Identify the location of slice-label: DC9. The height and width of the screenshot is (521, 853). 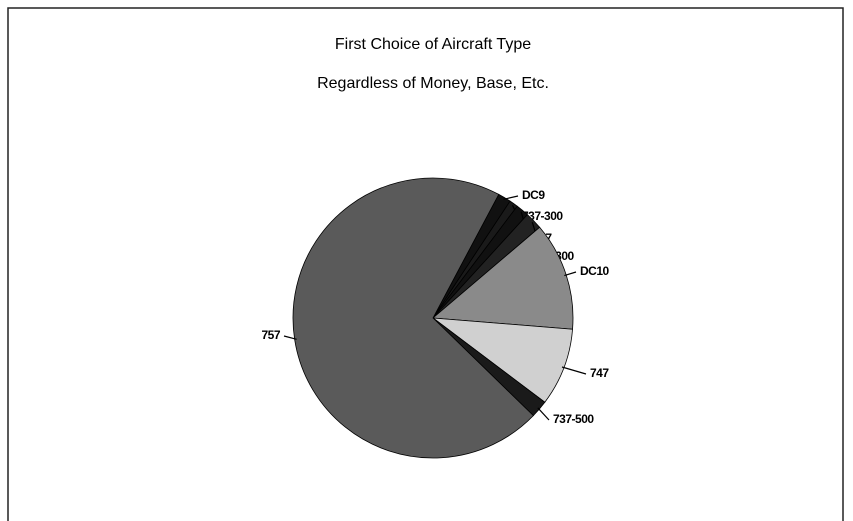
(533, 195).